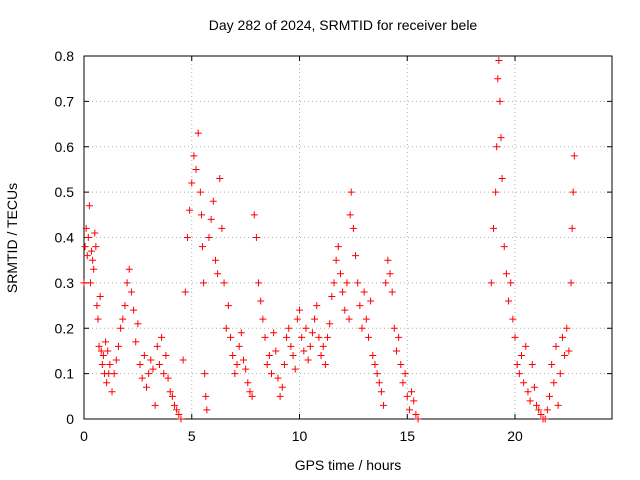 This screenshot has width=640, height=480. I want to click on x-tick-label: 20, so click(515, 436).